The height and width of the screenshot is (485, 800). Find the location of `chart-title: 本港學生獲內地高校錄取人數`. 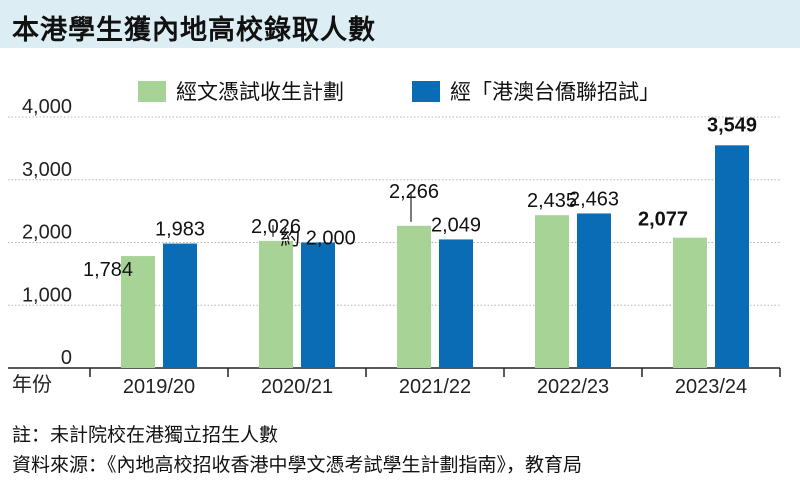

chart-title: 本港學生獲內地高校錄取人數 is located at coordinates (194, 30).